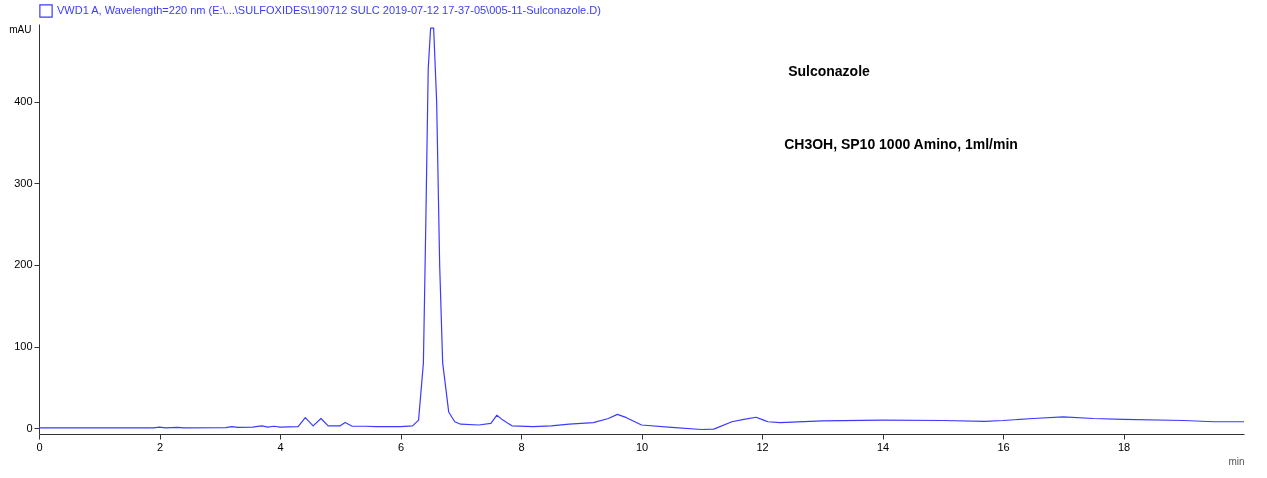  Describe the element at coordinates (642, 446) in the screenshot. I see `x-tick-label: 10` at that location.